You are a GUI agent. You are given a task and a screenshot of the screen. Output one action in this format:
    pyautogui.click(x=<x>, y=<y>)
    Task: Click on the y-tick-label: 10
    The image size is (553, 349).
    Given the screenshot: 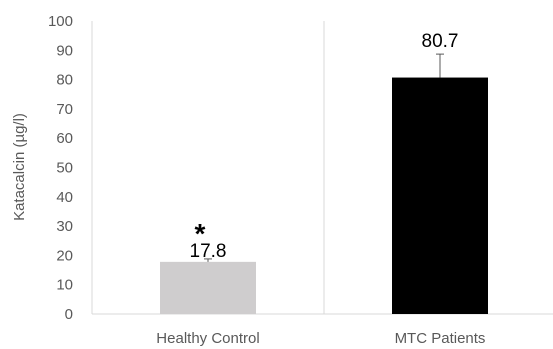 What is the action you would take?
    pyautogui.click(x=64, y=285)
    